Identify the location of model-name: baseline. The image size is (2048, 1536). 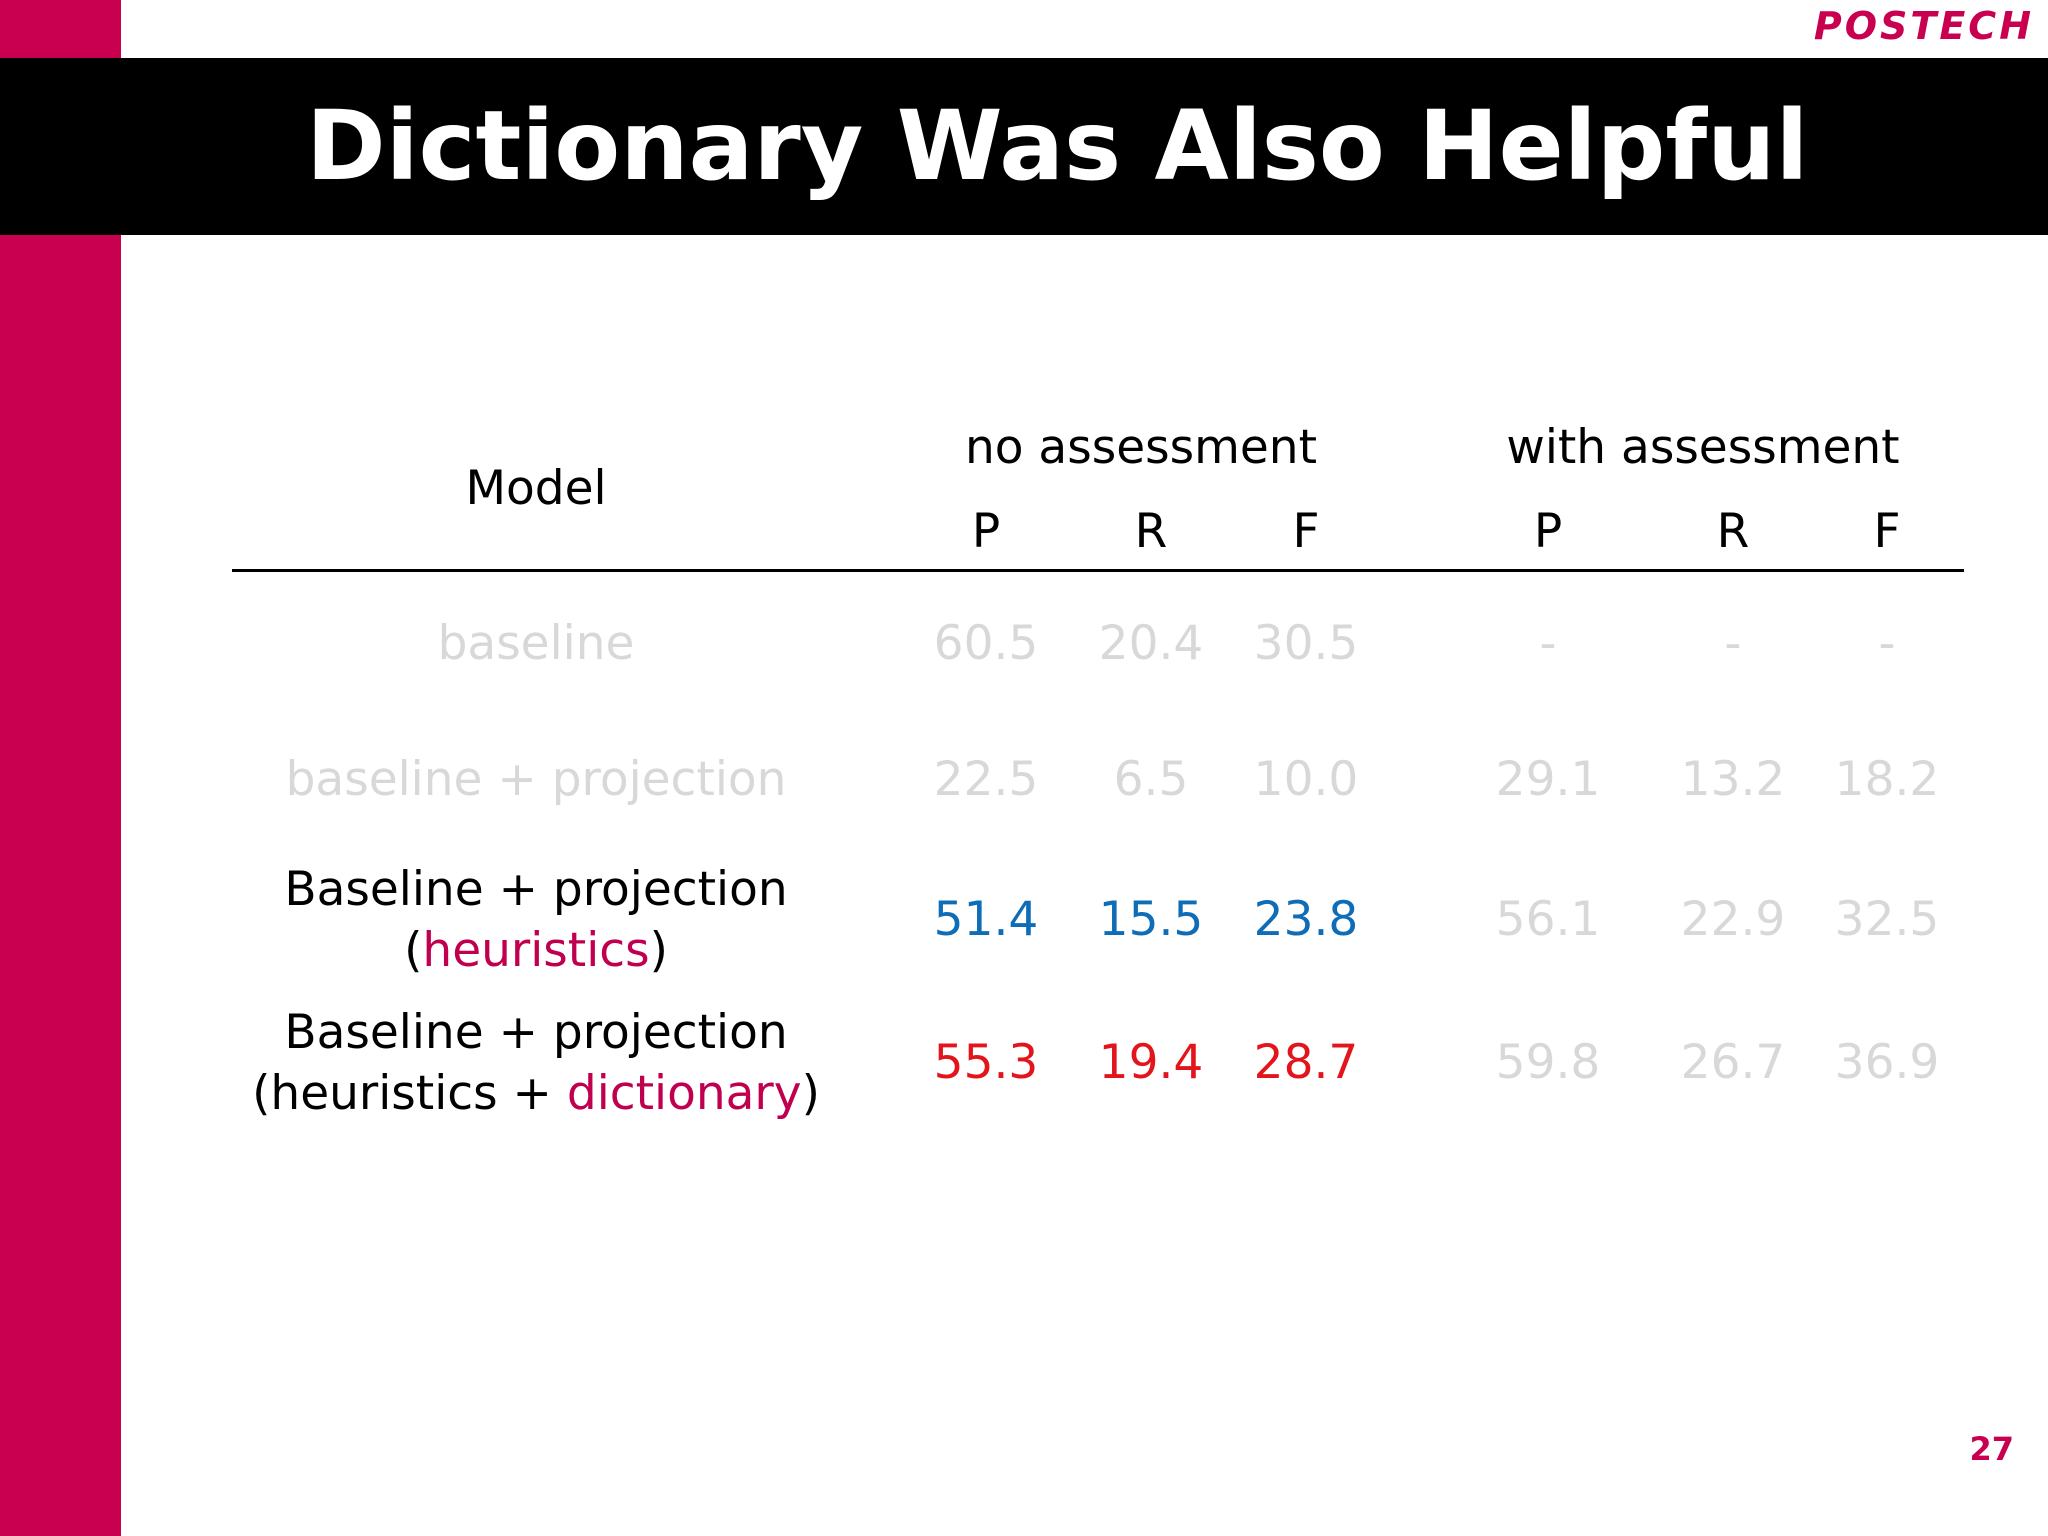
(536, 643).